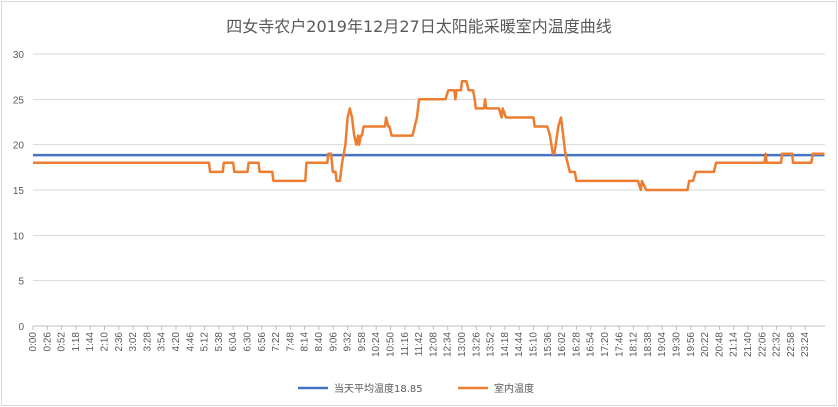  What do you see at coordinates (805, 344) in the screenshot?
I see `x-tick-label: 23:24` at bounding box center [805, 344].